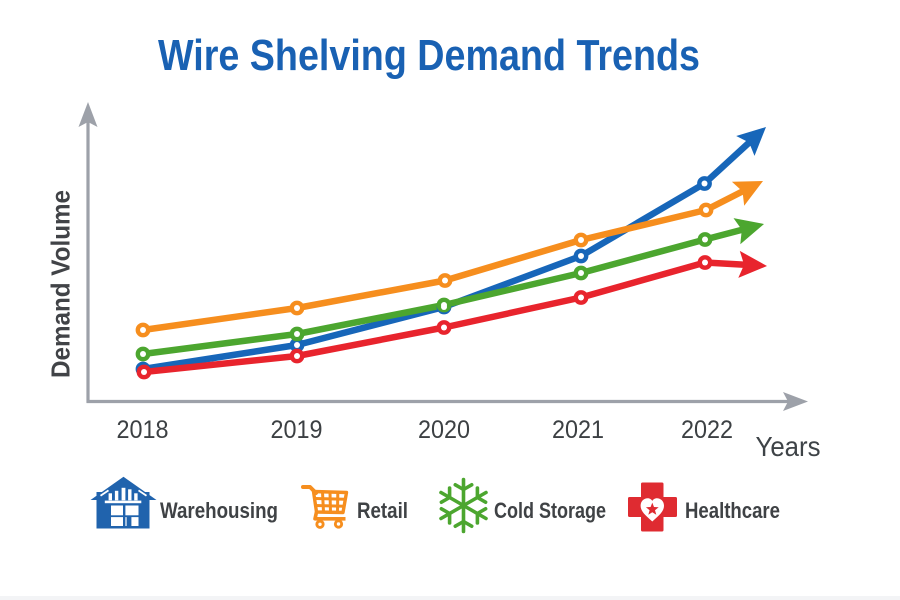 This screenshot has width=900, height=600. Describe the element at coordinates (219, 510) in the screenshot. I see `svg-text: Warehousing` at that location.